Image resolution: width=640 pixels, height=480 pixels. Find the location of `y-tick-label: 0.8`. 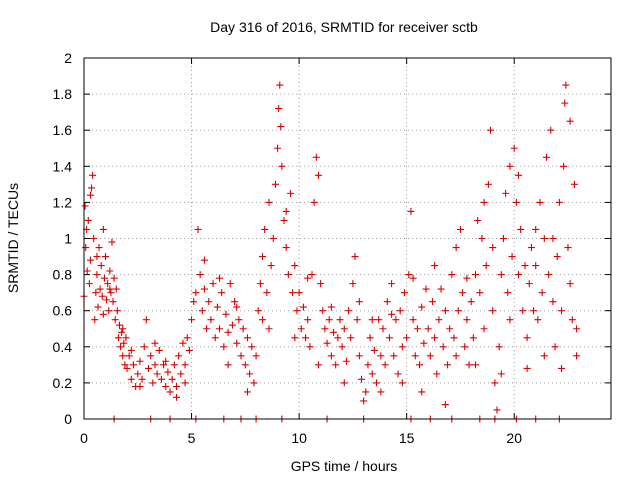

y-tick-label: 0.8 is located at coordinates (63, 275).